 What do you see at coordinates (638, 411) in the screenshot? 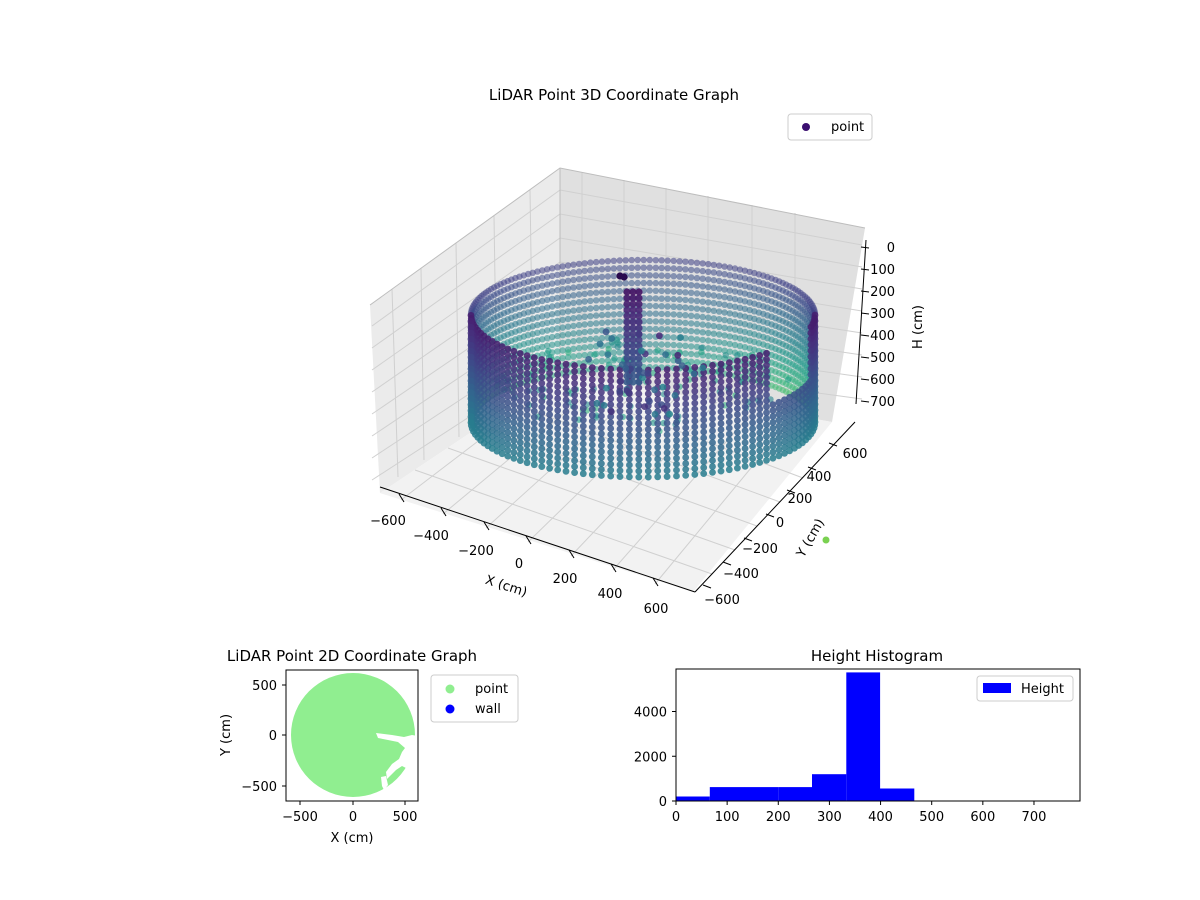
I see `cloud-pt-1917` at bounding box center [638, 411].